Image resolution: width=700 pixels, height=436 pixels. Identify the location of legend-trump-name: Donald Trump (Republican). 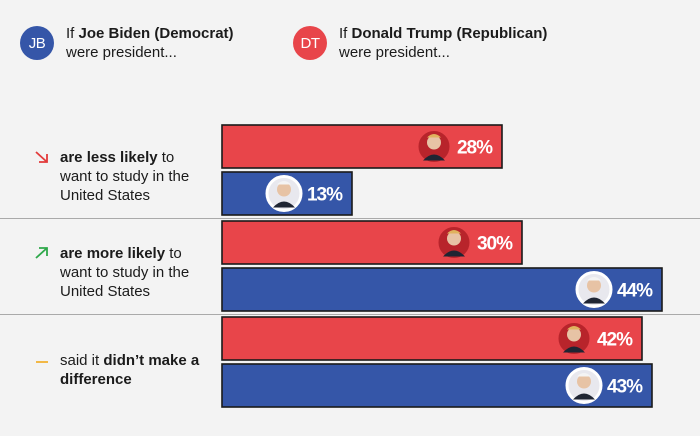
(449, 33).